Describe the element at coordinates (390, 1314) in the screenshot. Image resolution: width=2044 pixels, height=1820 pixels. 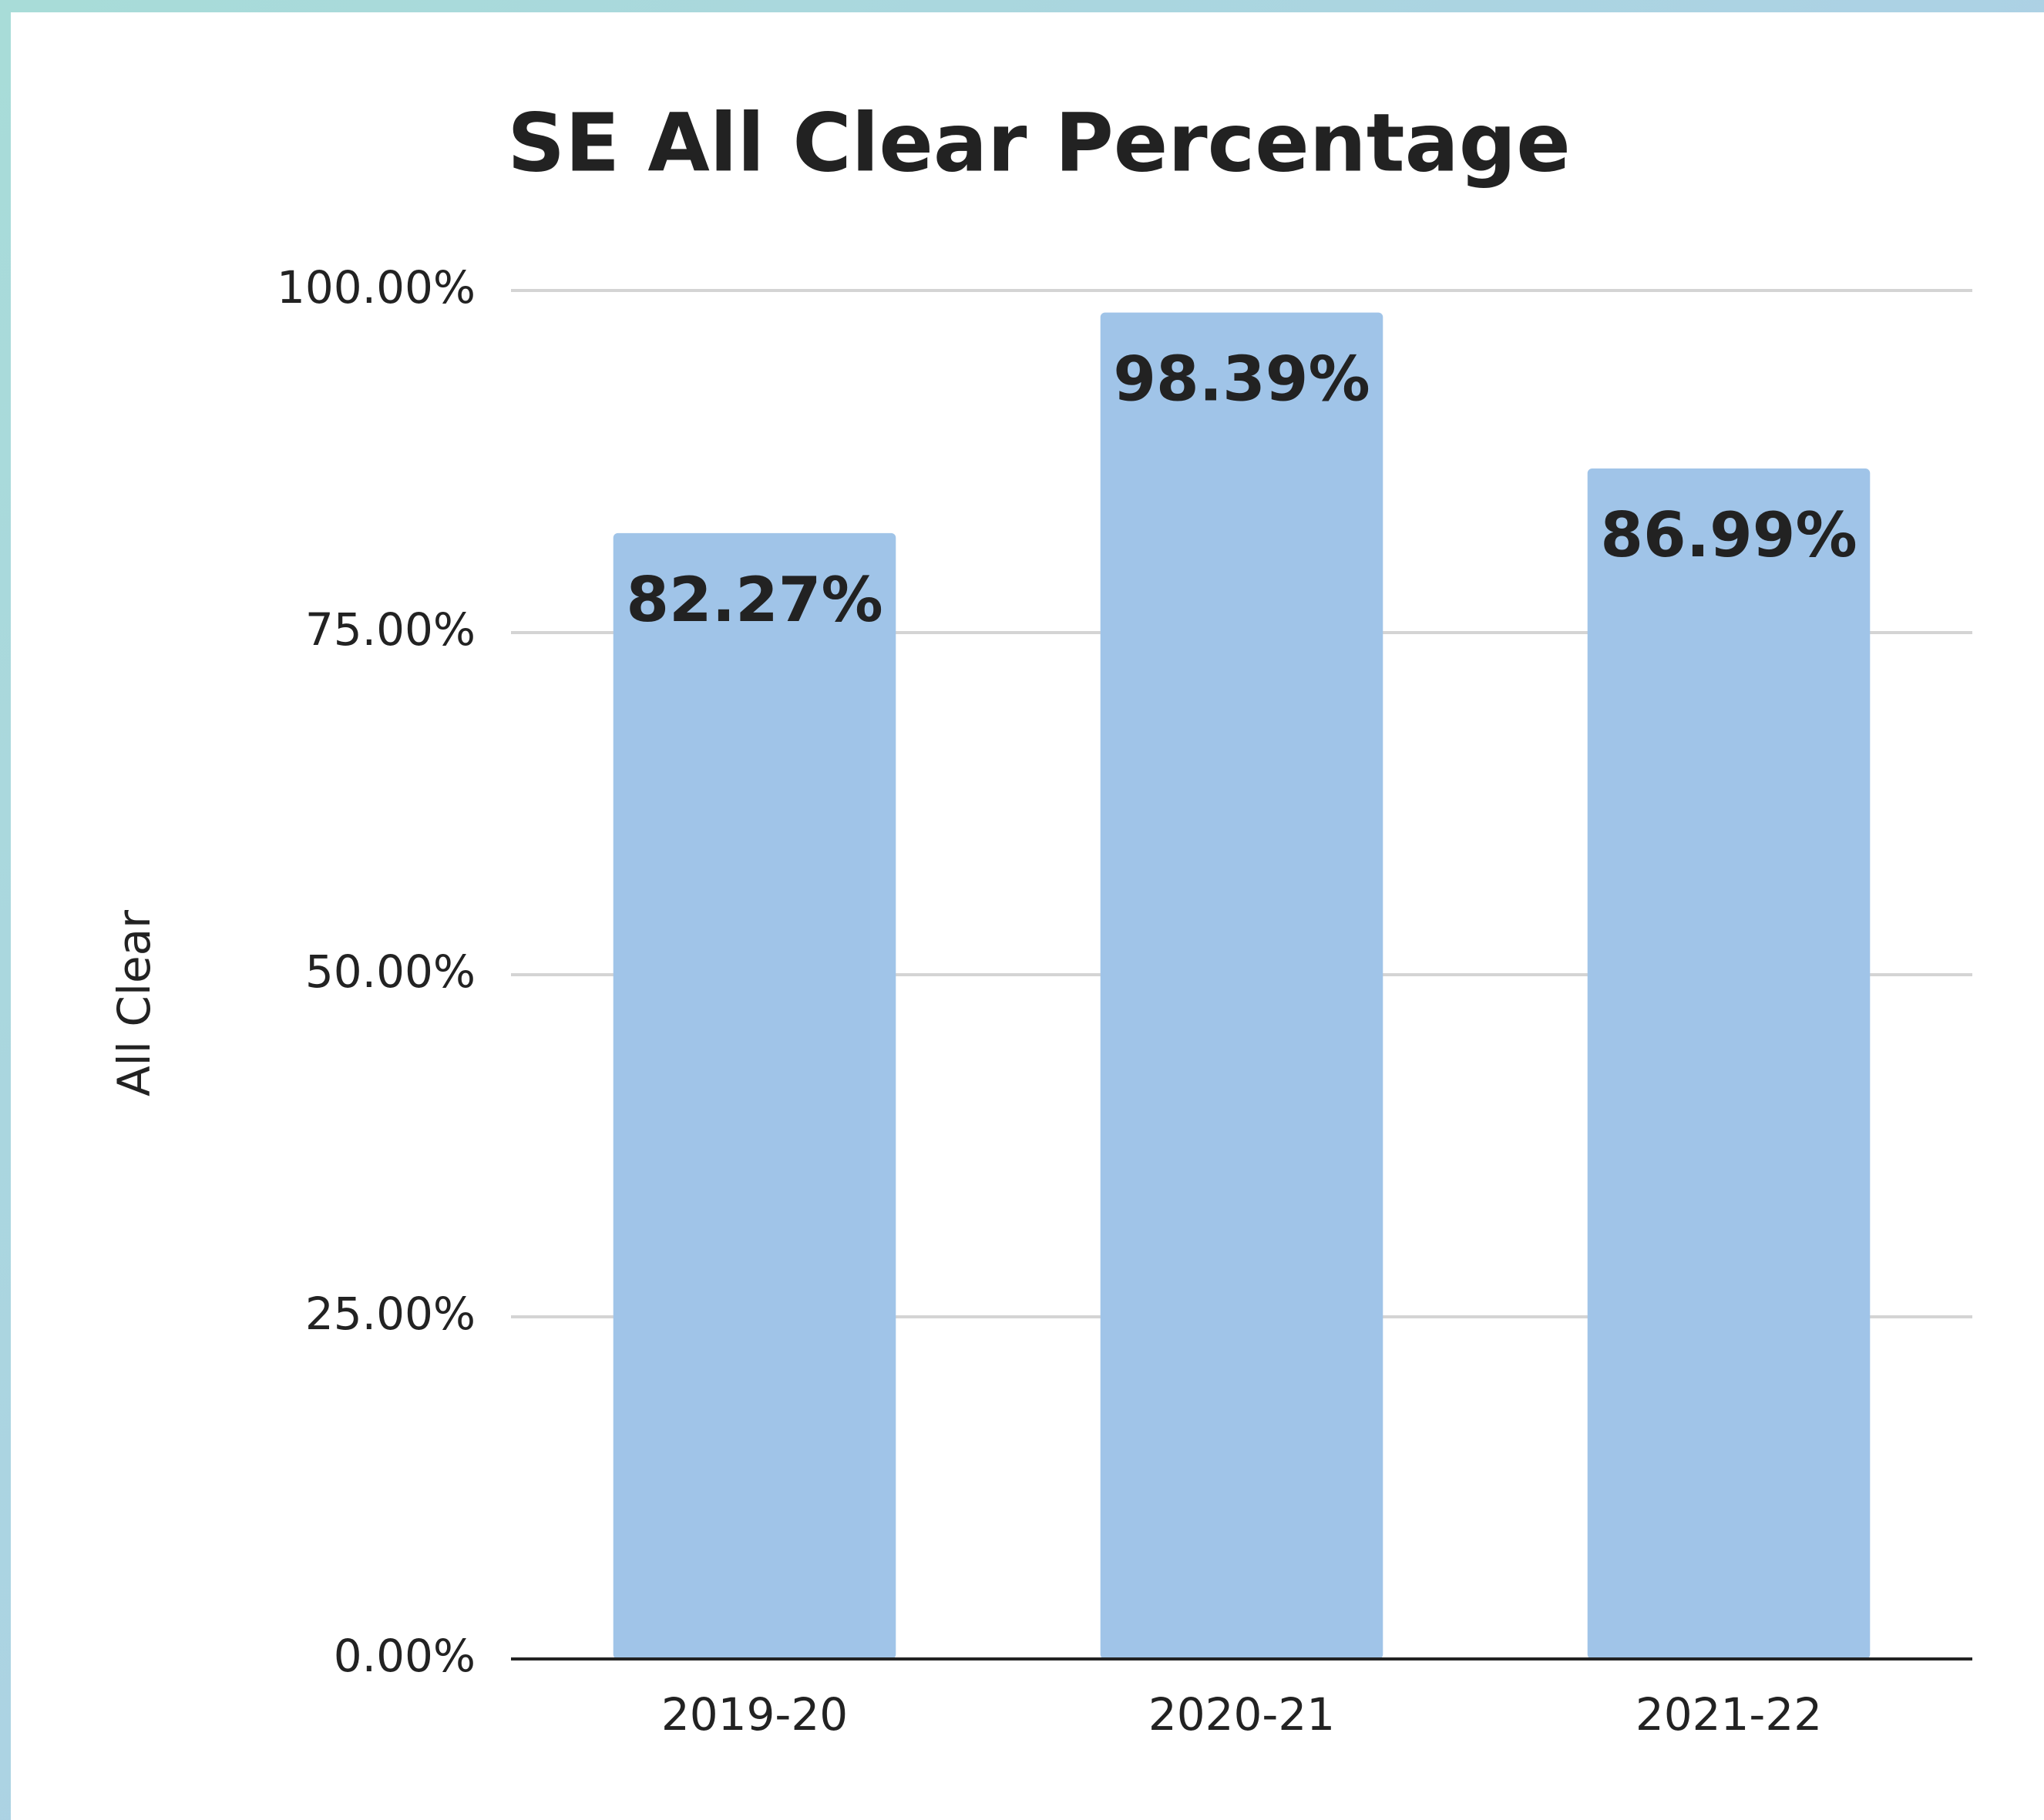
I see `y-tick-label: 25.00%` at that location.